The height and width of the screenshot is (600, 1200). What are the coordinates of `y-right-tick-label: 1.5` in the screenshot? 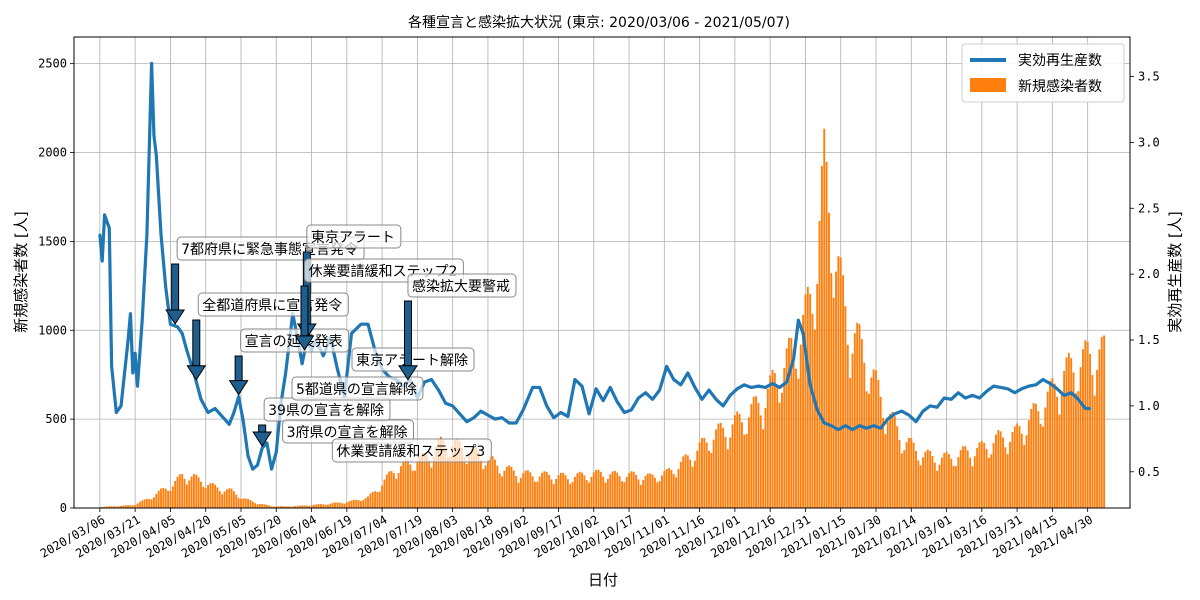 It's located at (1149, 340).